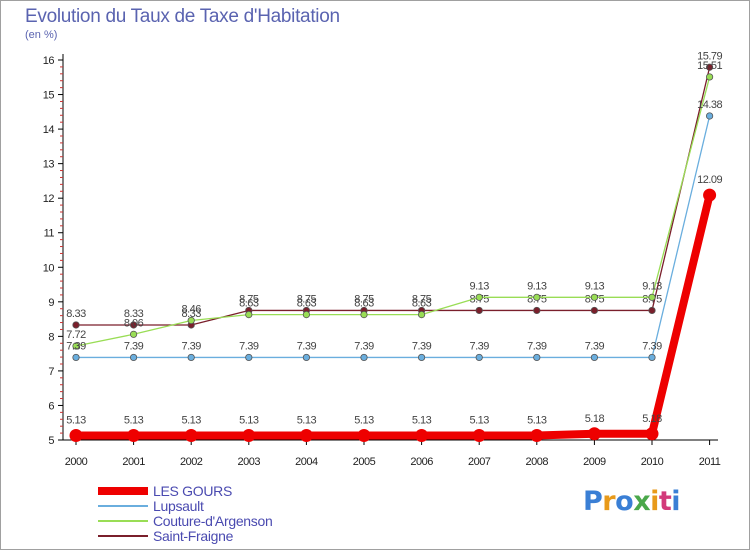  What do you see at coordinates (594, 462) in the screenshot?
I see `x-tick-label: 2009` at bounding box center [594, 462].